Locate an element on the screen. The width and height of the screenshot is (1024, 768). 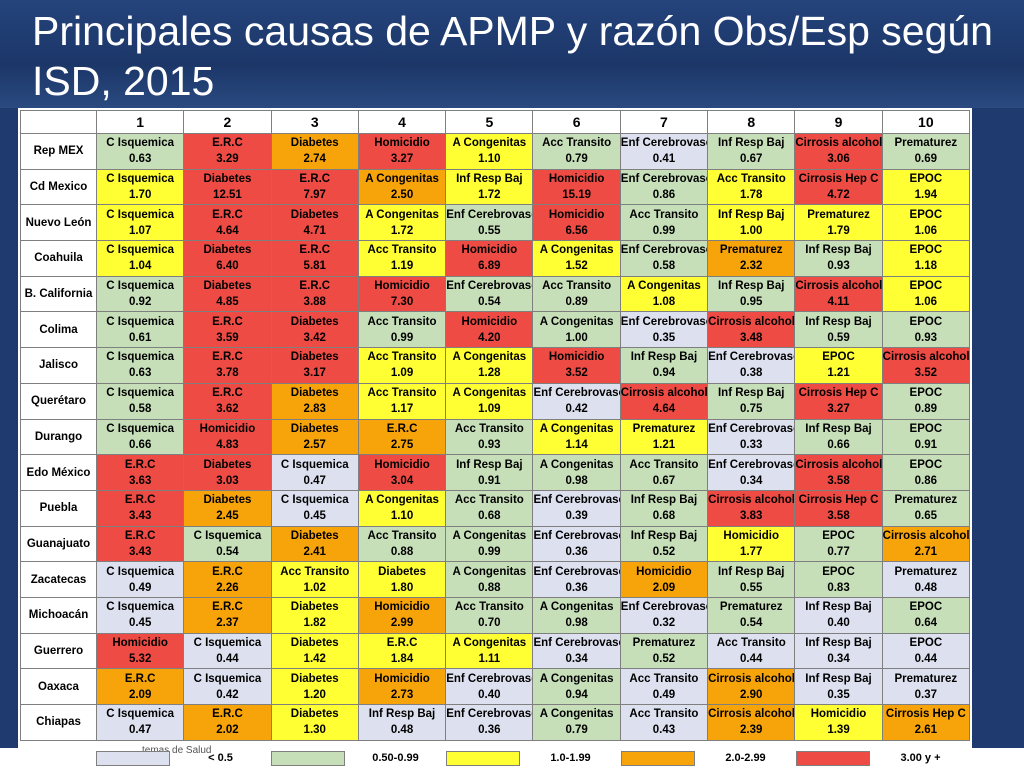
cause-name: EPOC is located at coordinates (926, 321).